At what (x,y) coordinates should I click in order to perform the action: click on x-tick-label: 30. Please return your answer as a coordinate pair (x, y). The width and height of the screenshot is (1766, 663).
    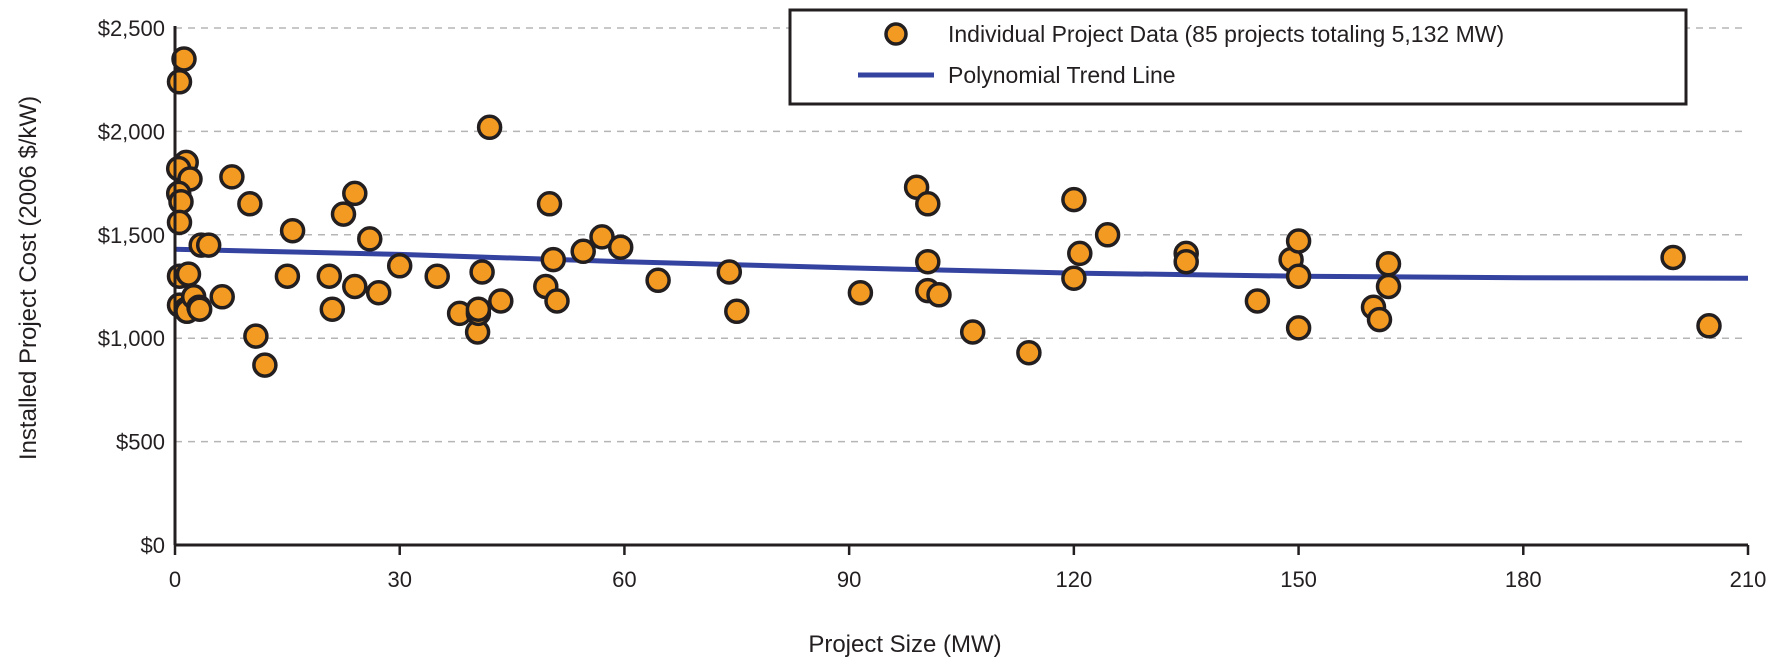
    Looking at the image, I should click on (399, 579).